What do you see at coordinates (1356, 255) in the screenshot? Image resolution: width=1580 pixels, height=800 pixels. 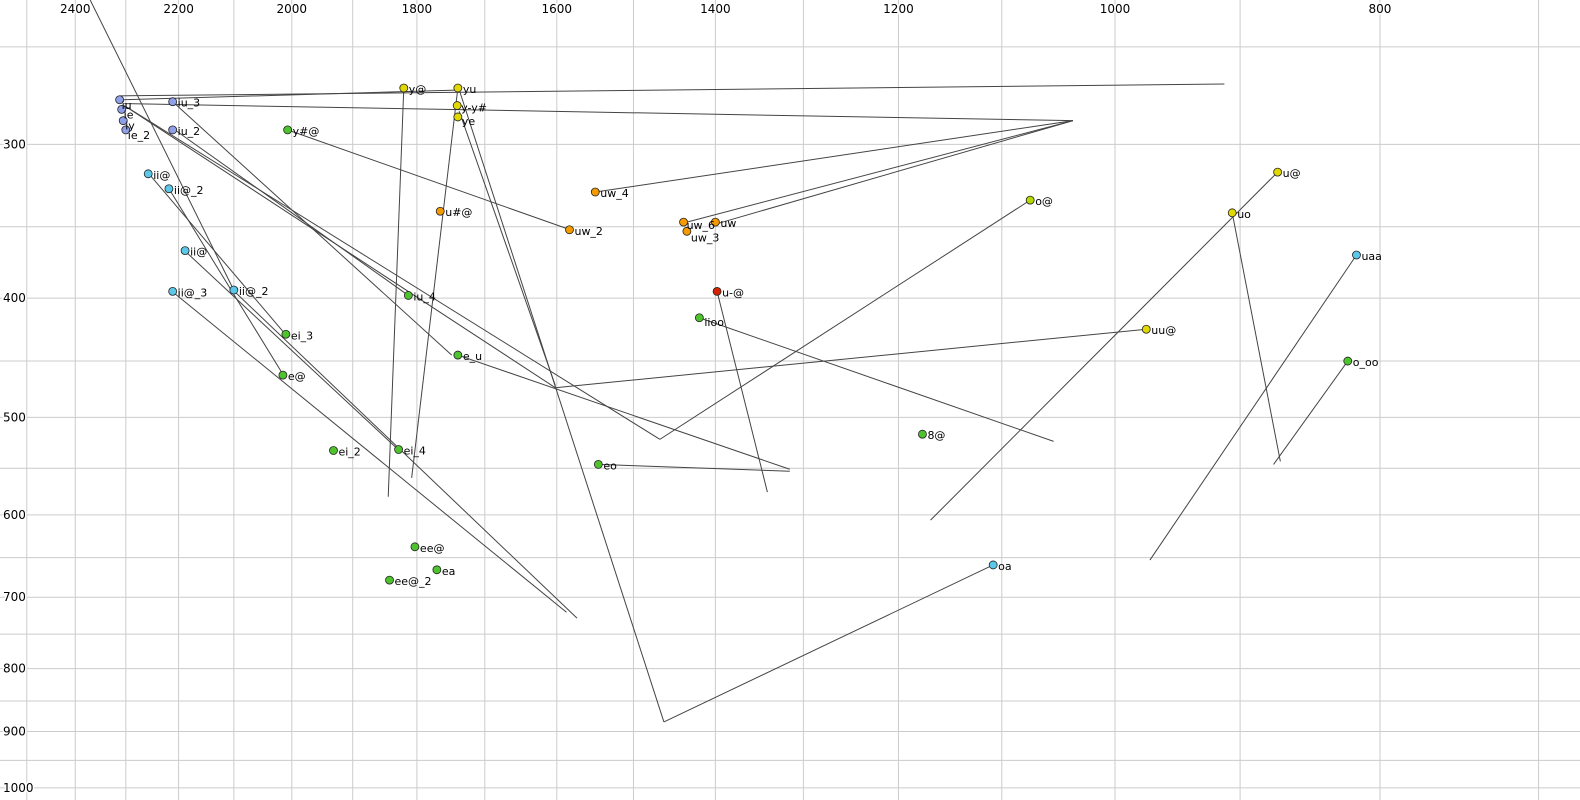 I see `data-point-uaa` at bounding box center [1356, 255].